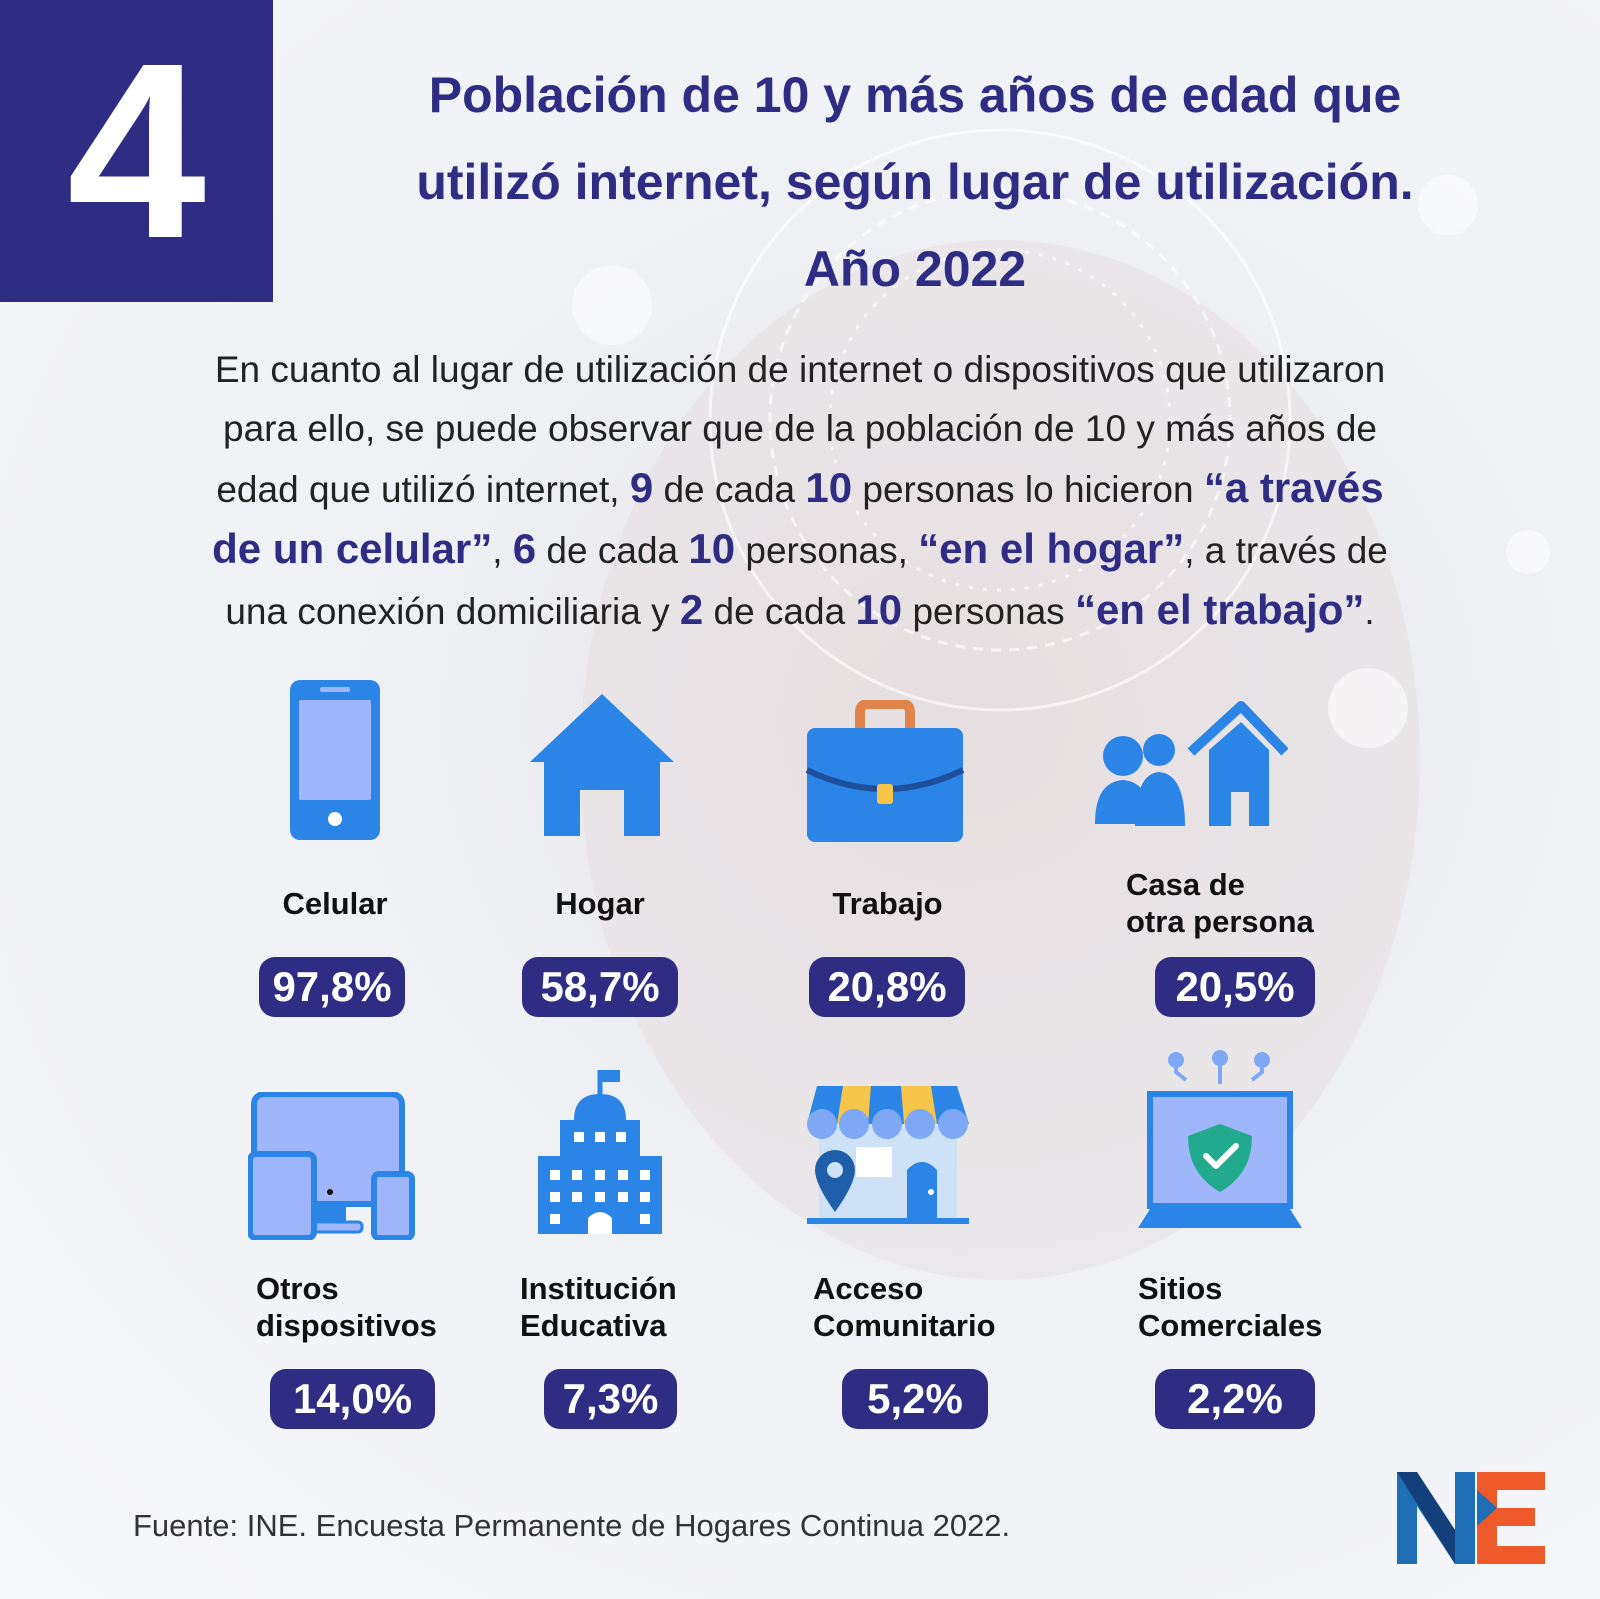  I want to click on label-line: Institución, so click(598, 1288).